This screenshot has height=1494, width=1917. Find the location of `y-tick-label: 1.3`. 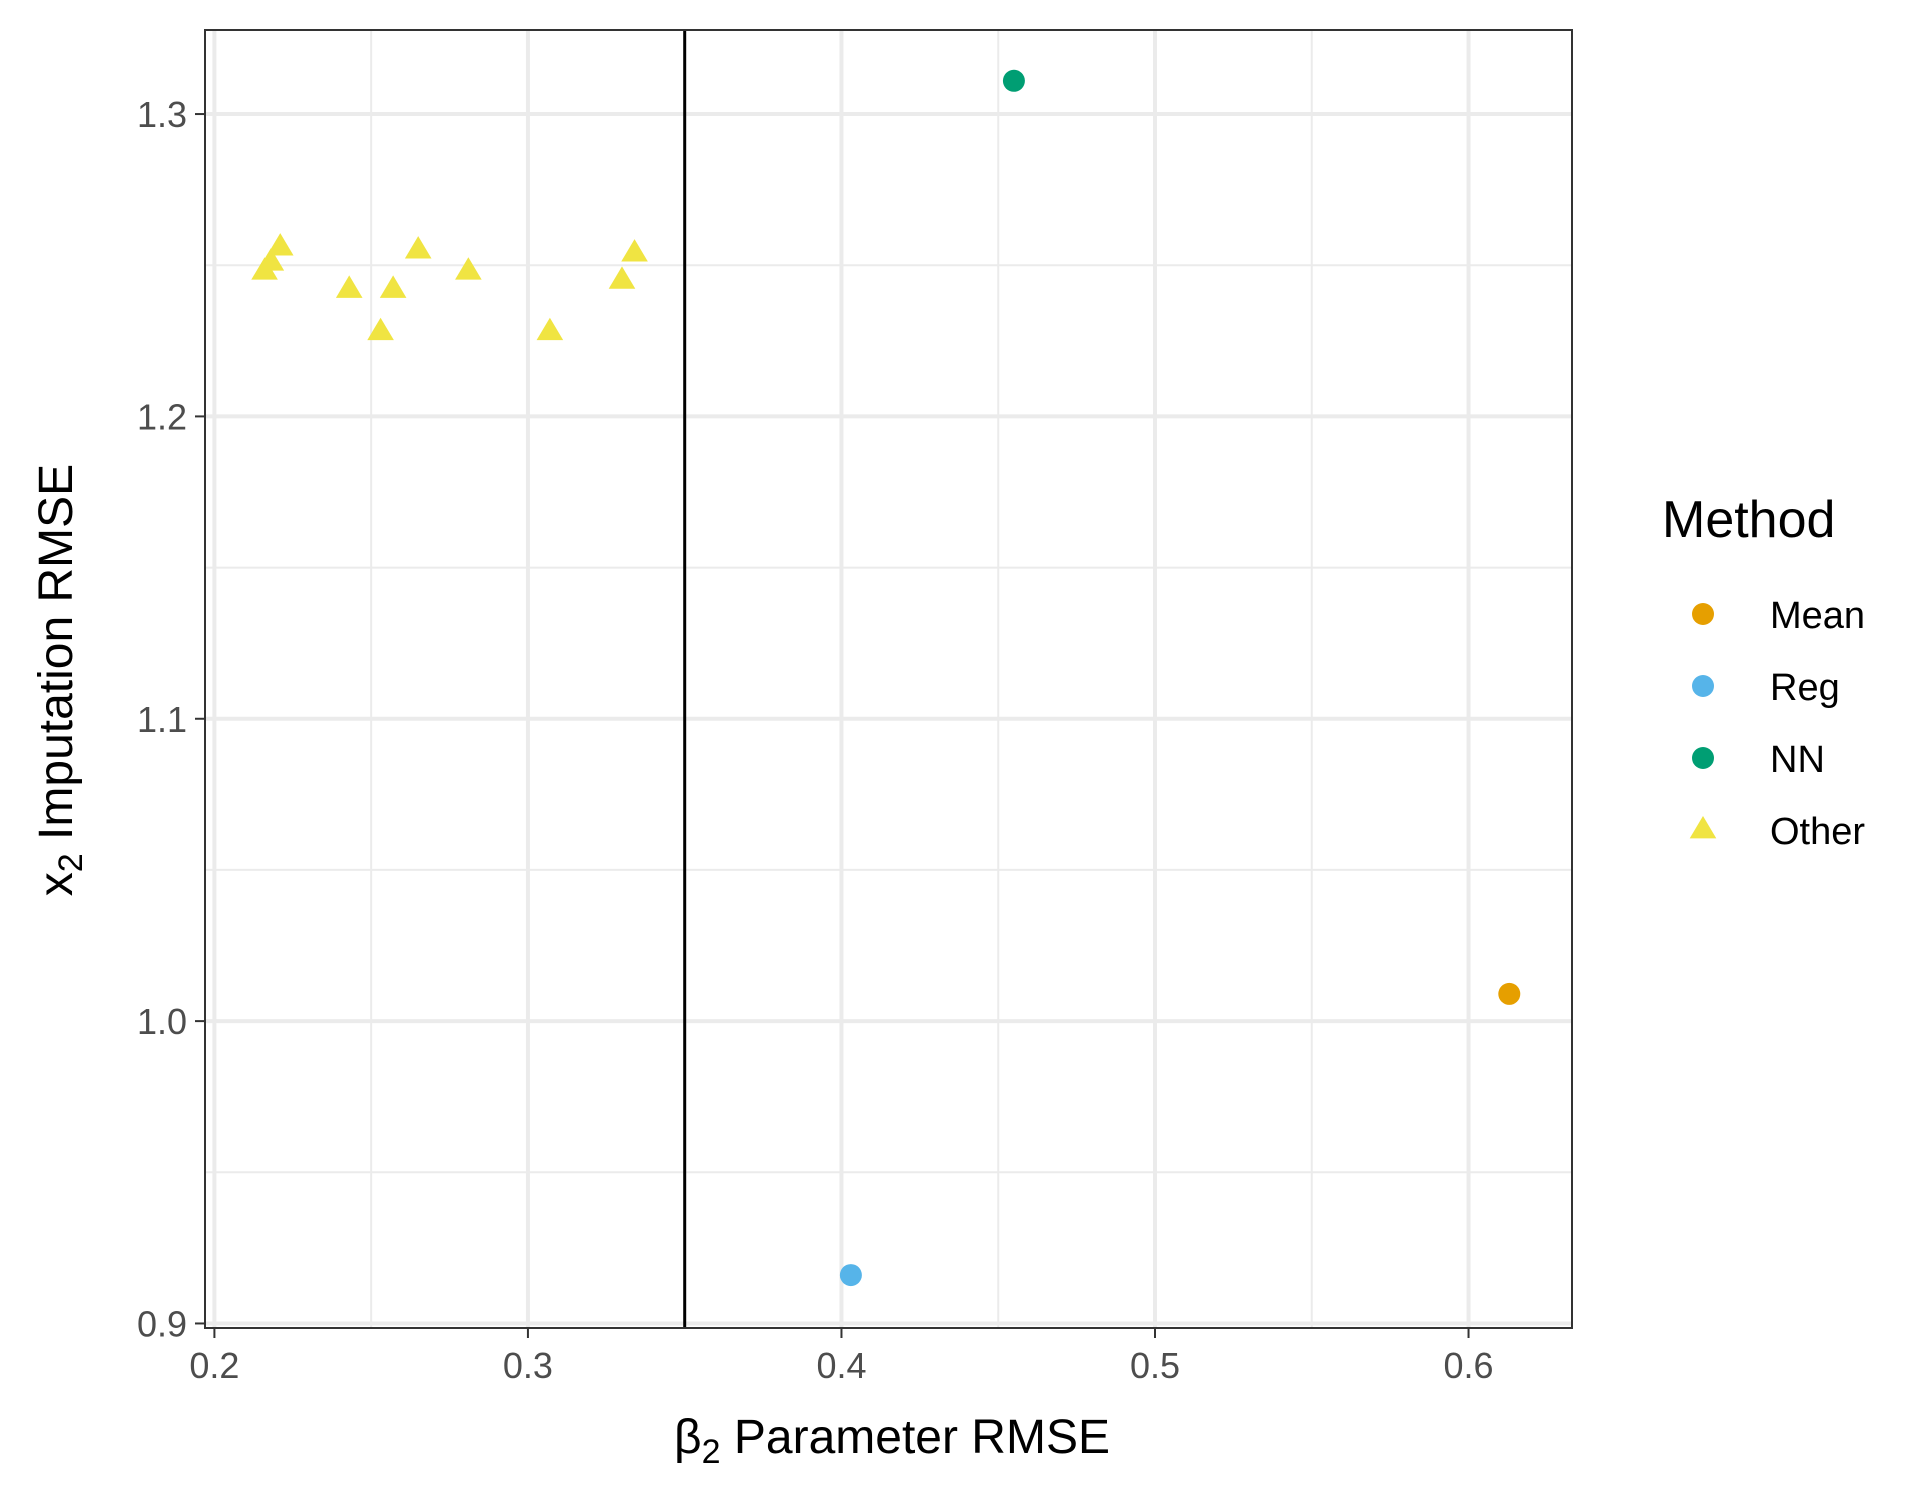

y-tick-label: 1.3 is located at coordinates (162, 114).